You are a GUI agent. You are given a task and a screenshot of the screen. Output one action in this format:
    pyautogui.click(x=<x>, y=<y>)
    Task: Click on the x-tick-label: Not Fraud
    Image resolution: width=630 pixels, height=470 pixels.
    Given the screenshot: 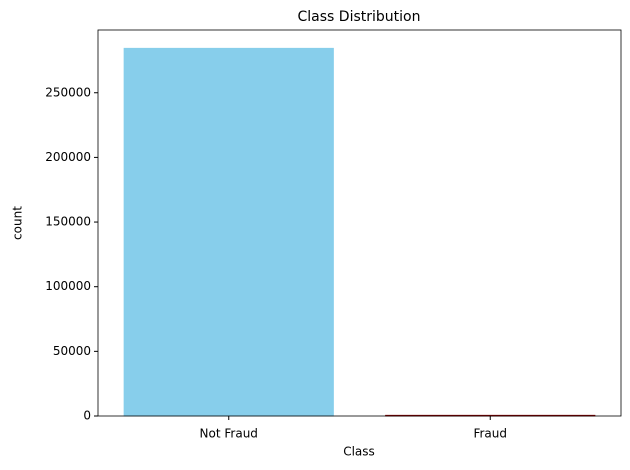 What is the action you would take?
    pyautogui.click(x=229, y=434)
    